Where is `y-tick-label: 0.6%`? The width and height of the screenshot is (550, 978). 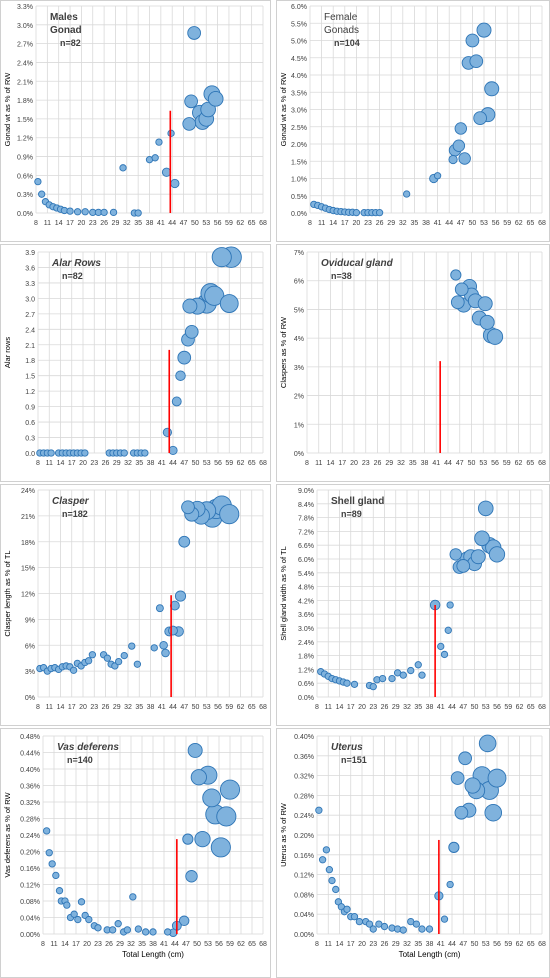 y-tick-label: 0.6% is located at coordinates (306, 684).